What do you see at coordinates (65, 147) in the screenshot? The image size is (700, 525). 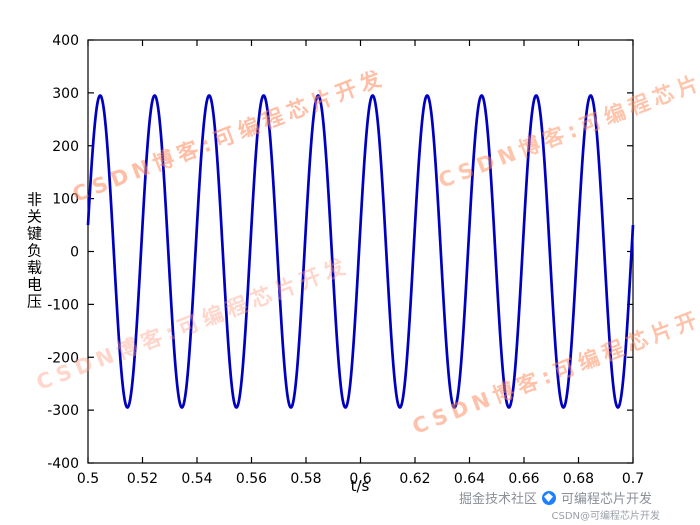 I see `y-tick-label: 200` at bounding box center [65, 147].